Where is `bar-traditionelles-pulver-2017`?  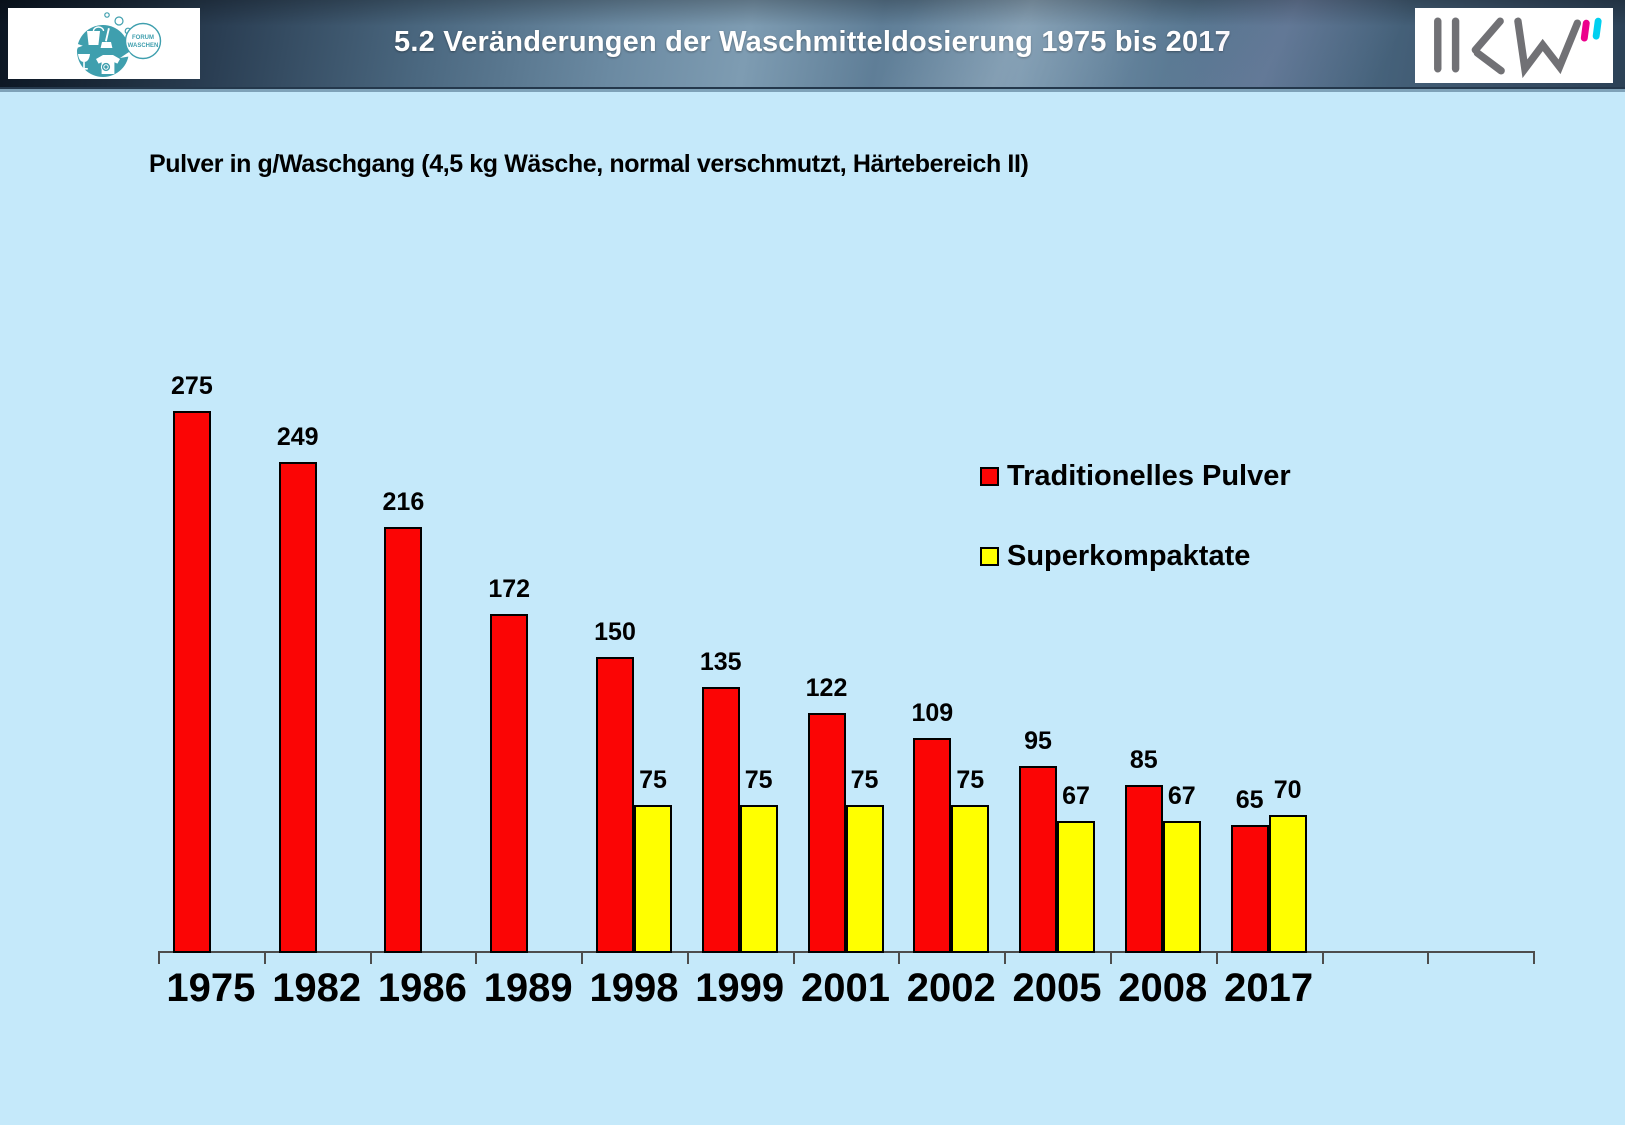 bar-traditionelles-pulver-2017 is located at coordinates (1249, 889).